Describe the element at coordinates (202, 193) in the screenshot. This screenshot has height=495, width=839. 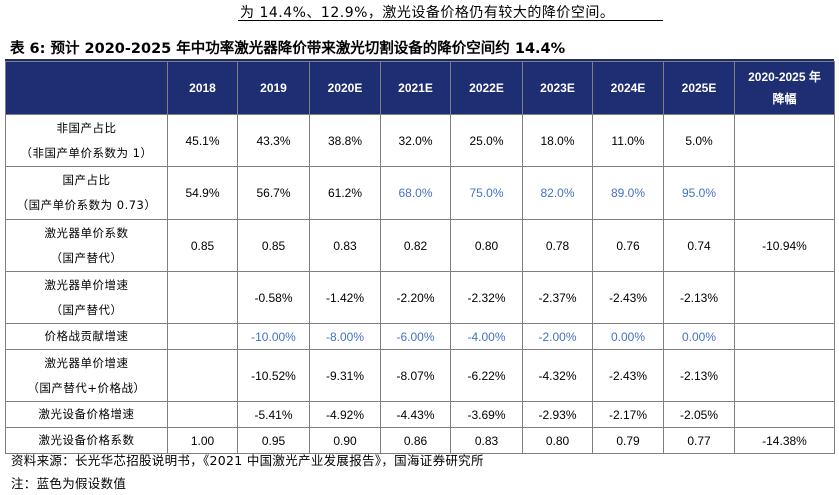
I see `table-cell: 54.9%` at that location.